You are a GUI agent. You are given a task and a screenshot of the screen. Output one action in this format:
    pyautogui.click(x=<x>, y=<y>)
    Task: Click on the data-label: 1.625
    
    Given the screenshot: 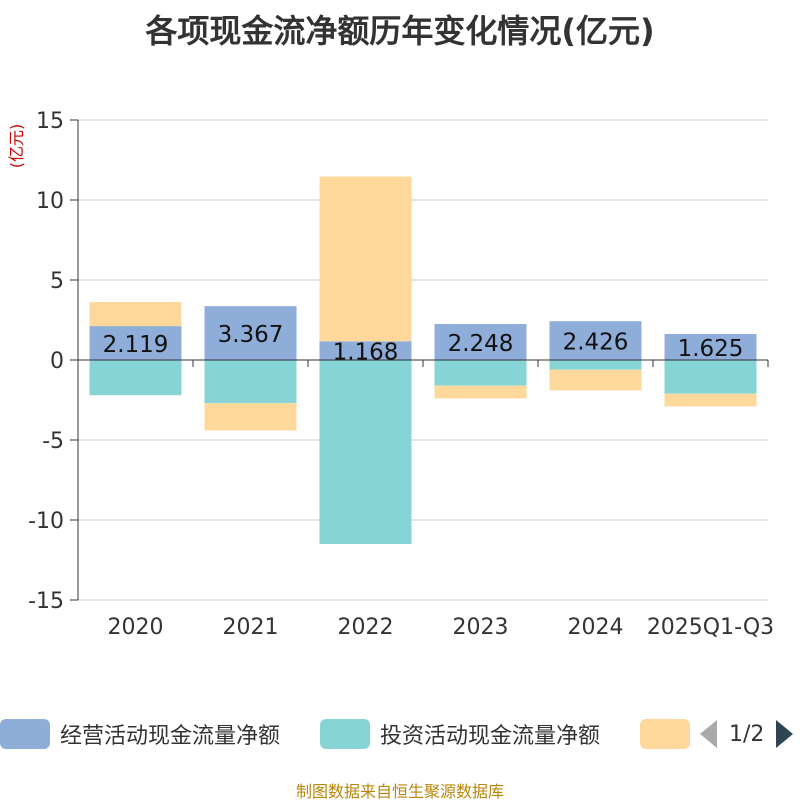 What is the action you would take?
    pyautogui.click(x=711, y=349)
    